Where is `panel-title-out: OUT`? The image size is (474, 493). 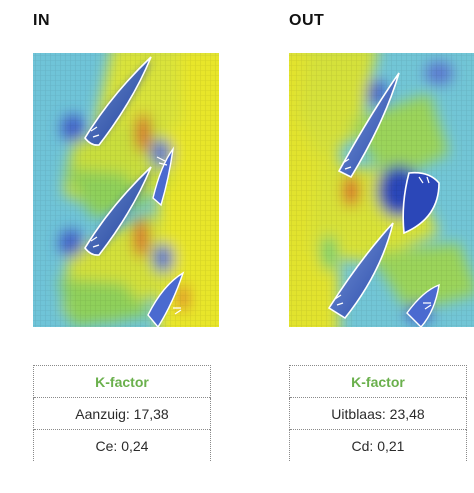
panel-title-out: OUT is located at coordinates (307, 20).